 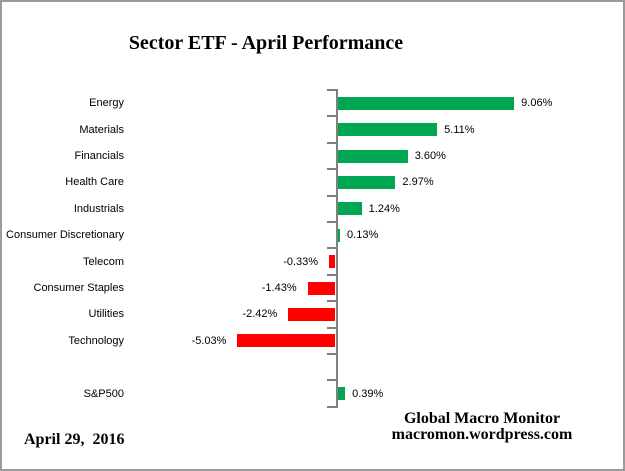 What do you see at coordinates (301, 261) in the screenshot?
I see `value-label: -0.33%` at bounding box center [301, 261].